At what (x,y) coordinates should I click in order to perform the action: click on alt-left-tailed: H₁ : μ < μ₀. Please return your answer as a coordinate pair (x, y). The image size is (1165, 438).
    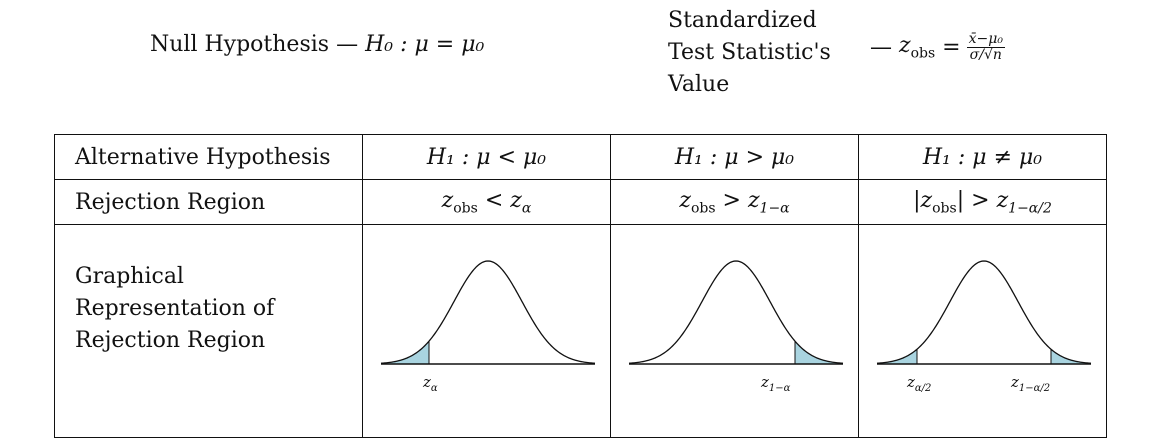
    Looking at the image, I should click on (486, 157).